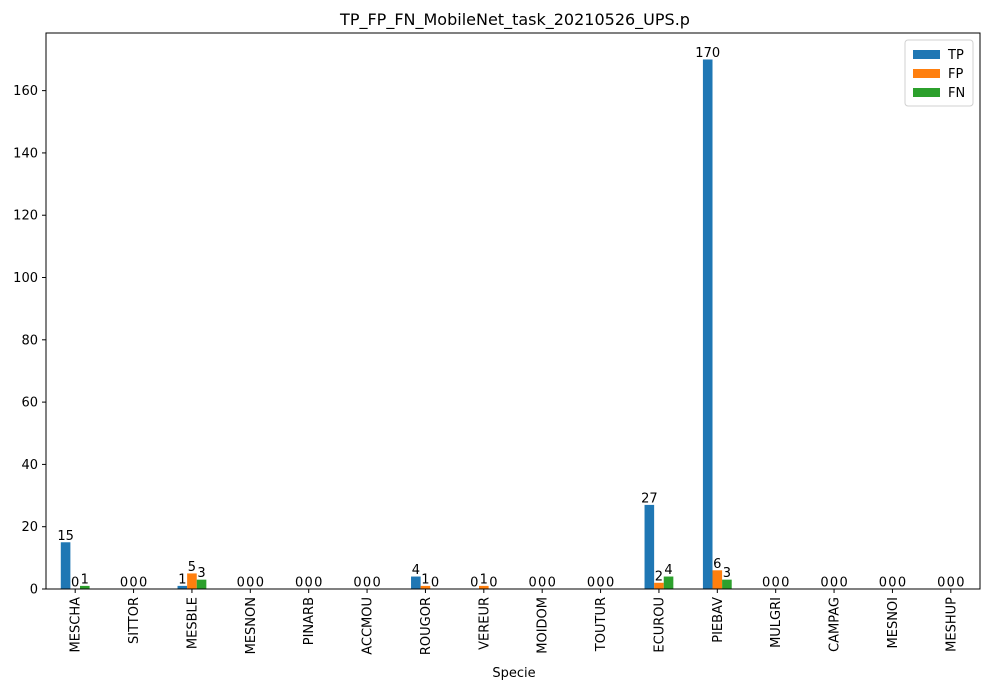 The height and width of the screenshot is (690, 990). What do you see at coordinates (717, 564) in the screenshot?
I see `data-label-fp-piebav: 6` at bounding box center [717, 564].